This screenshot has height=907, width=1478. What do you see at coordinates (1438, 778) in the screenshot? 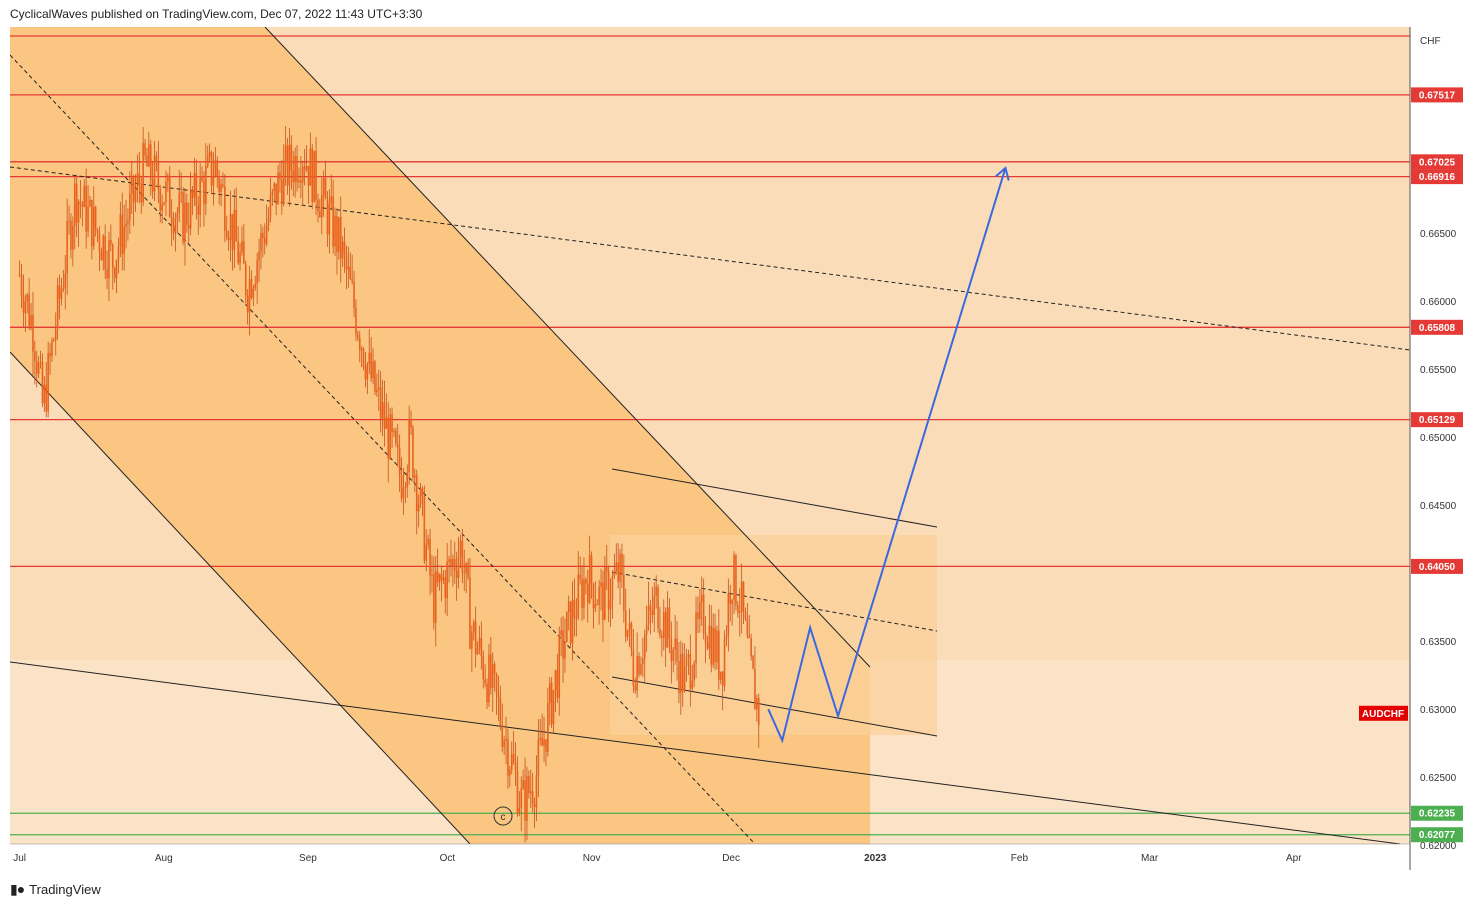
I see `y-tick-7: 0.62500` at bounding box center [1438, 778].